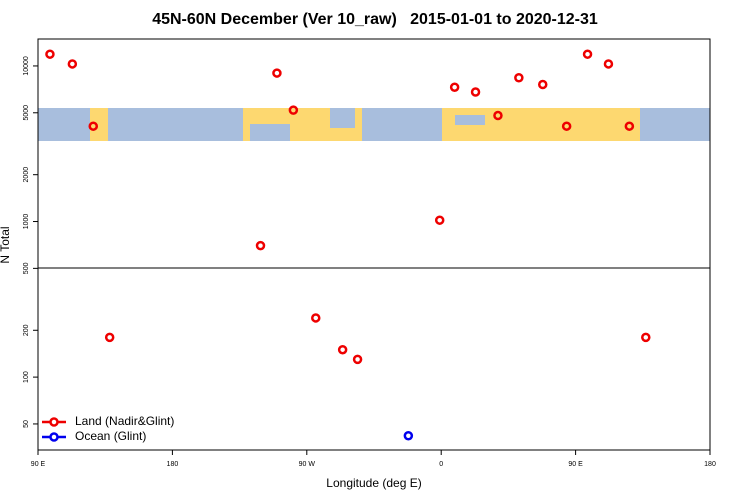 Image resolution: width=750 pixels, height=500 pixels. What do you see at coordinates (110, 436) in the screenshot?
I see `legend-label: Ocean (Glint)` at bounding box center [110, 436].